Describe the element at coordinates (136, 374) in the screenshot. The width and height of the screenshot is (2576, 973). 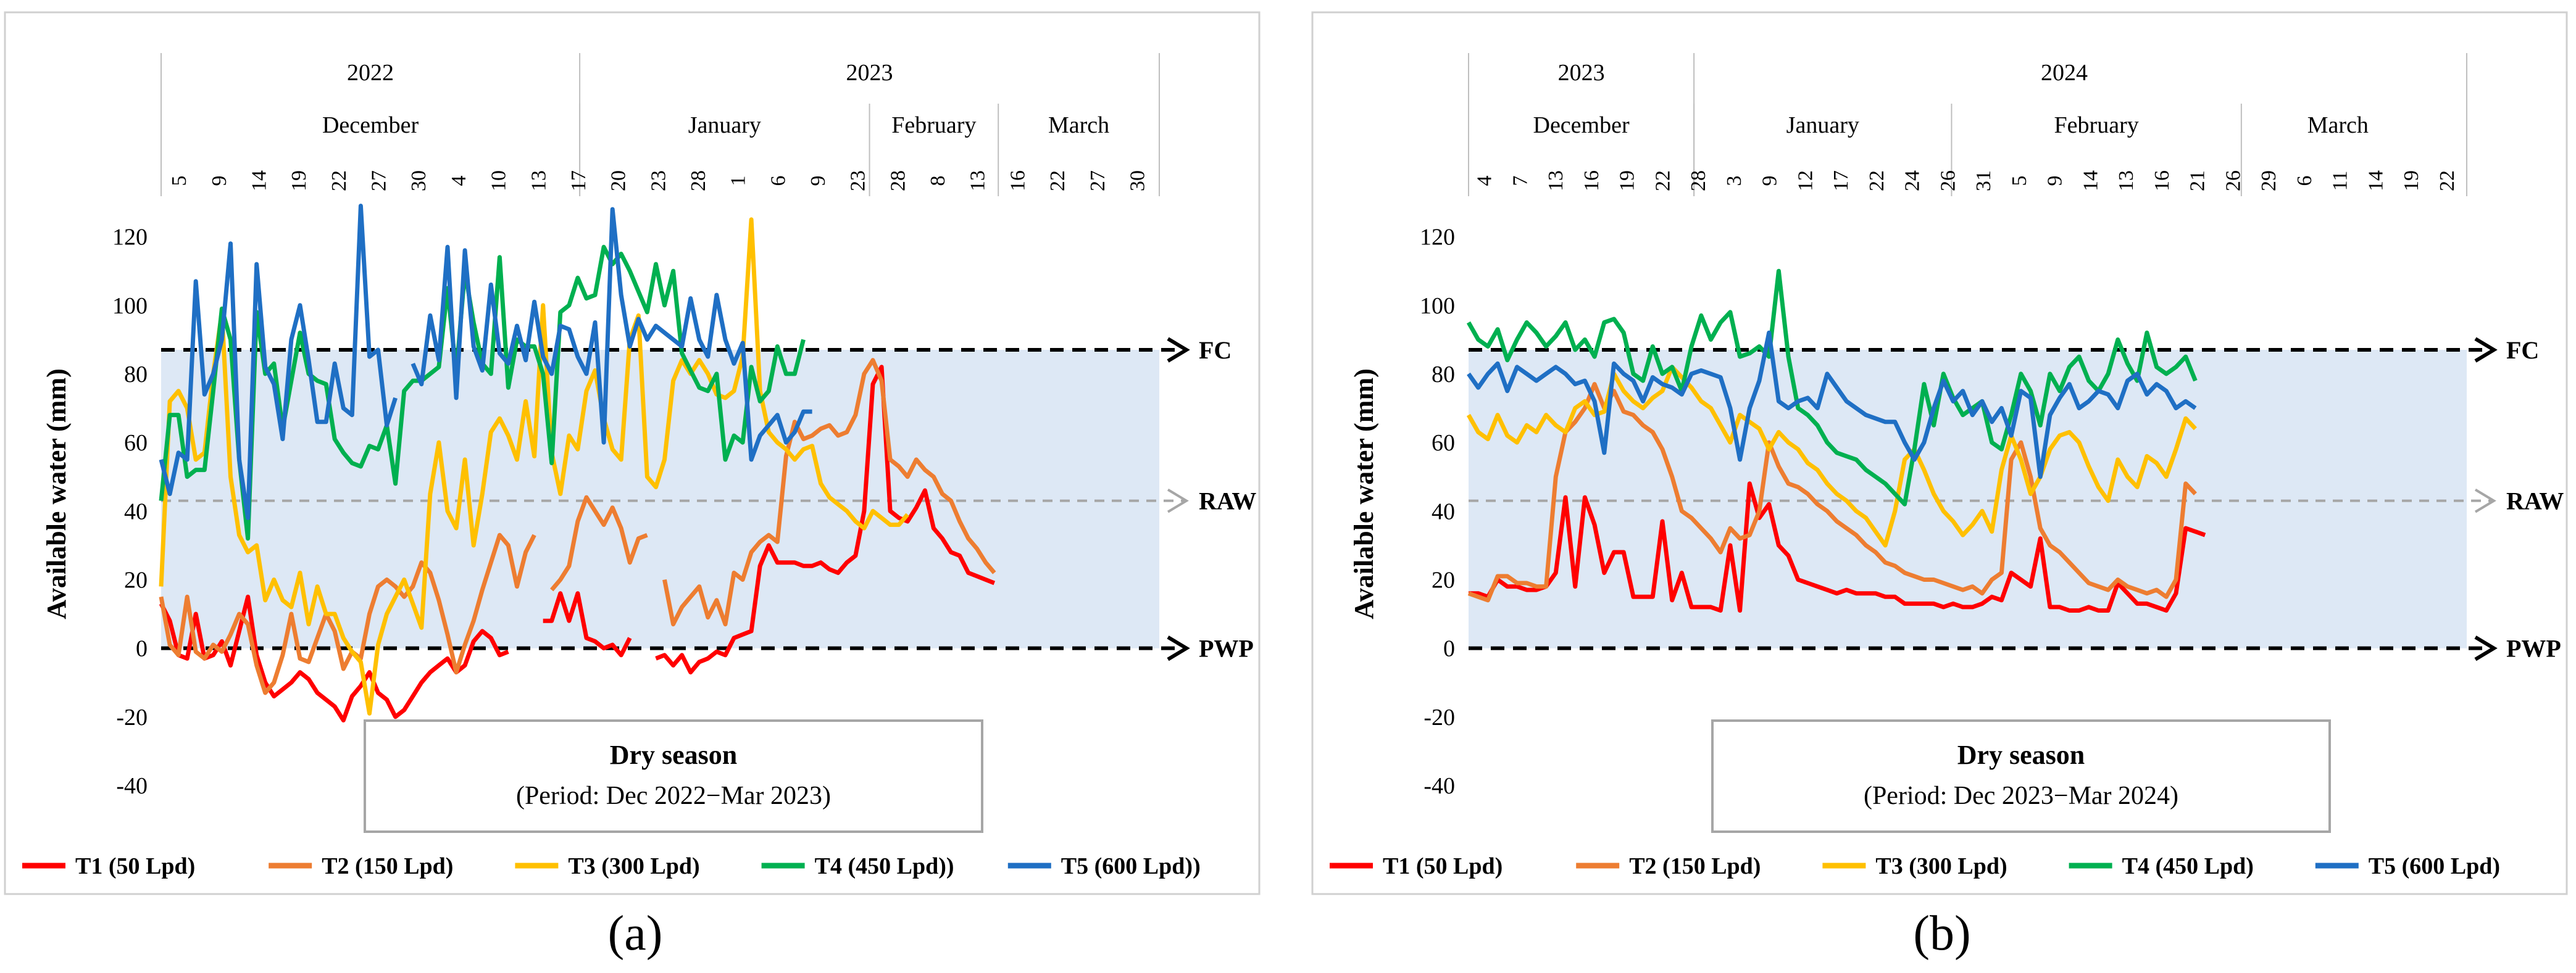
I see `y-tick-label: 80` at that location.